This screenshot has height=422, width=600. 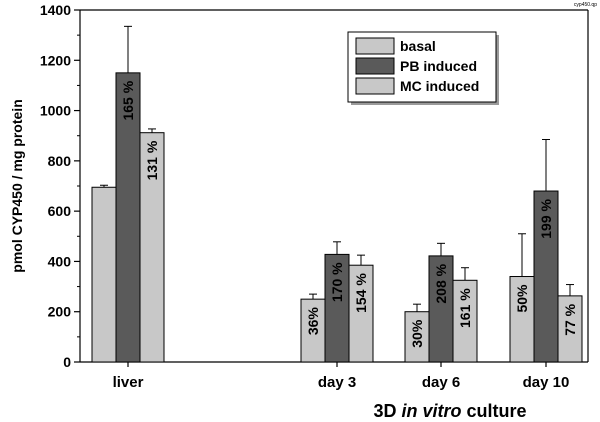 What do you see at coordinates (55, 60) in the screenshot?
I see `y-tick-label: 1200` at bounding box center [55, 60].